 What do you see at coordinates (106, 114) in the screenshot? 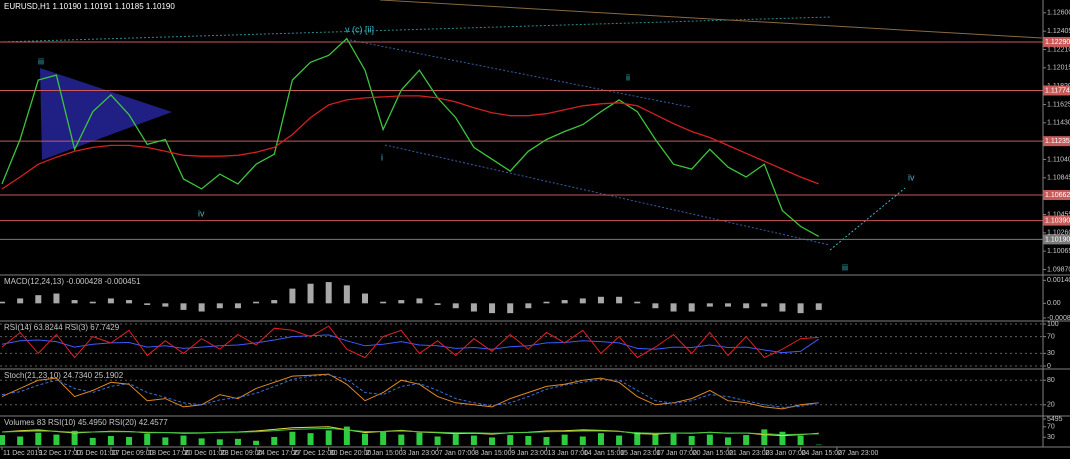
I see `triangle-pattern` at bounding box center [106, 114].